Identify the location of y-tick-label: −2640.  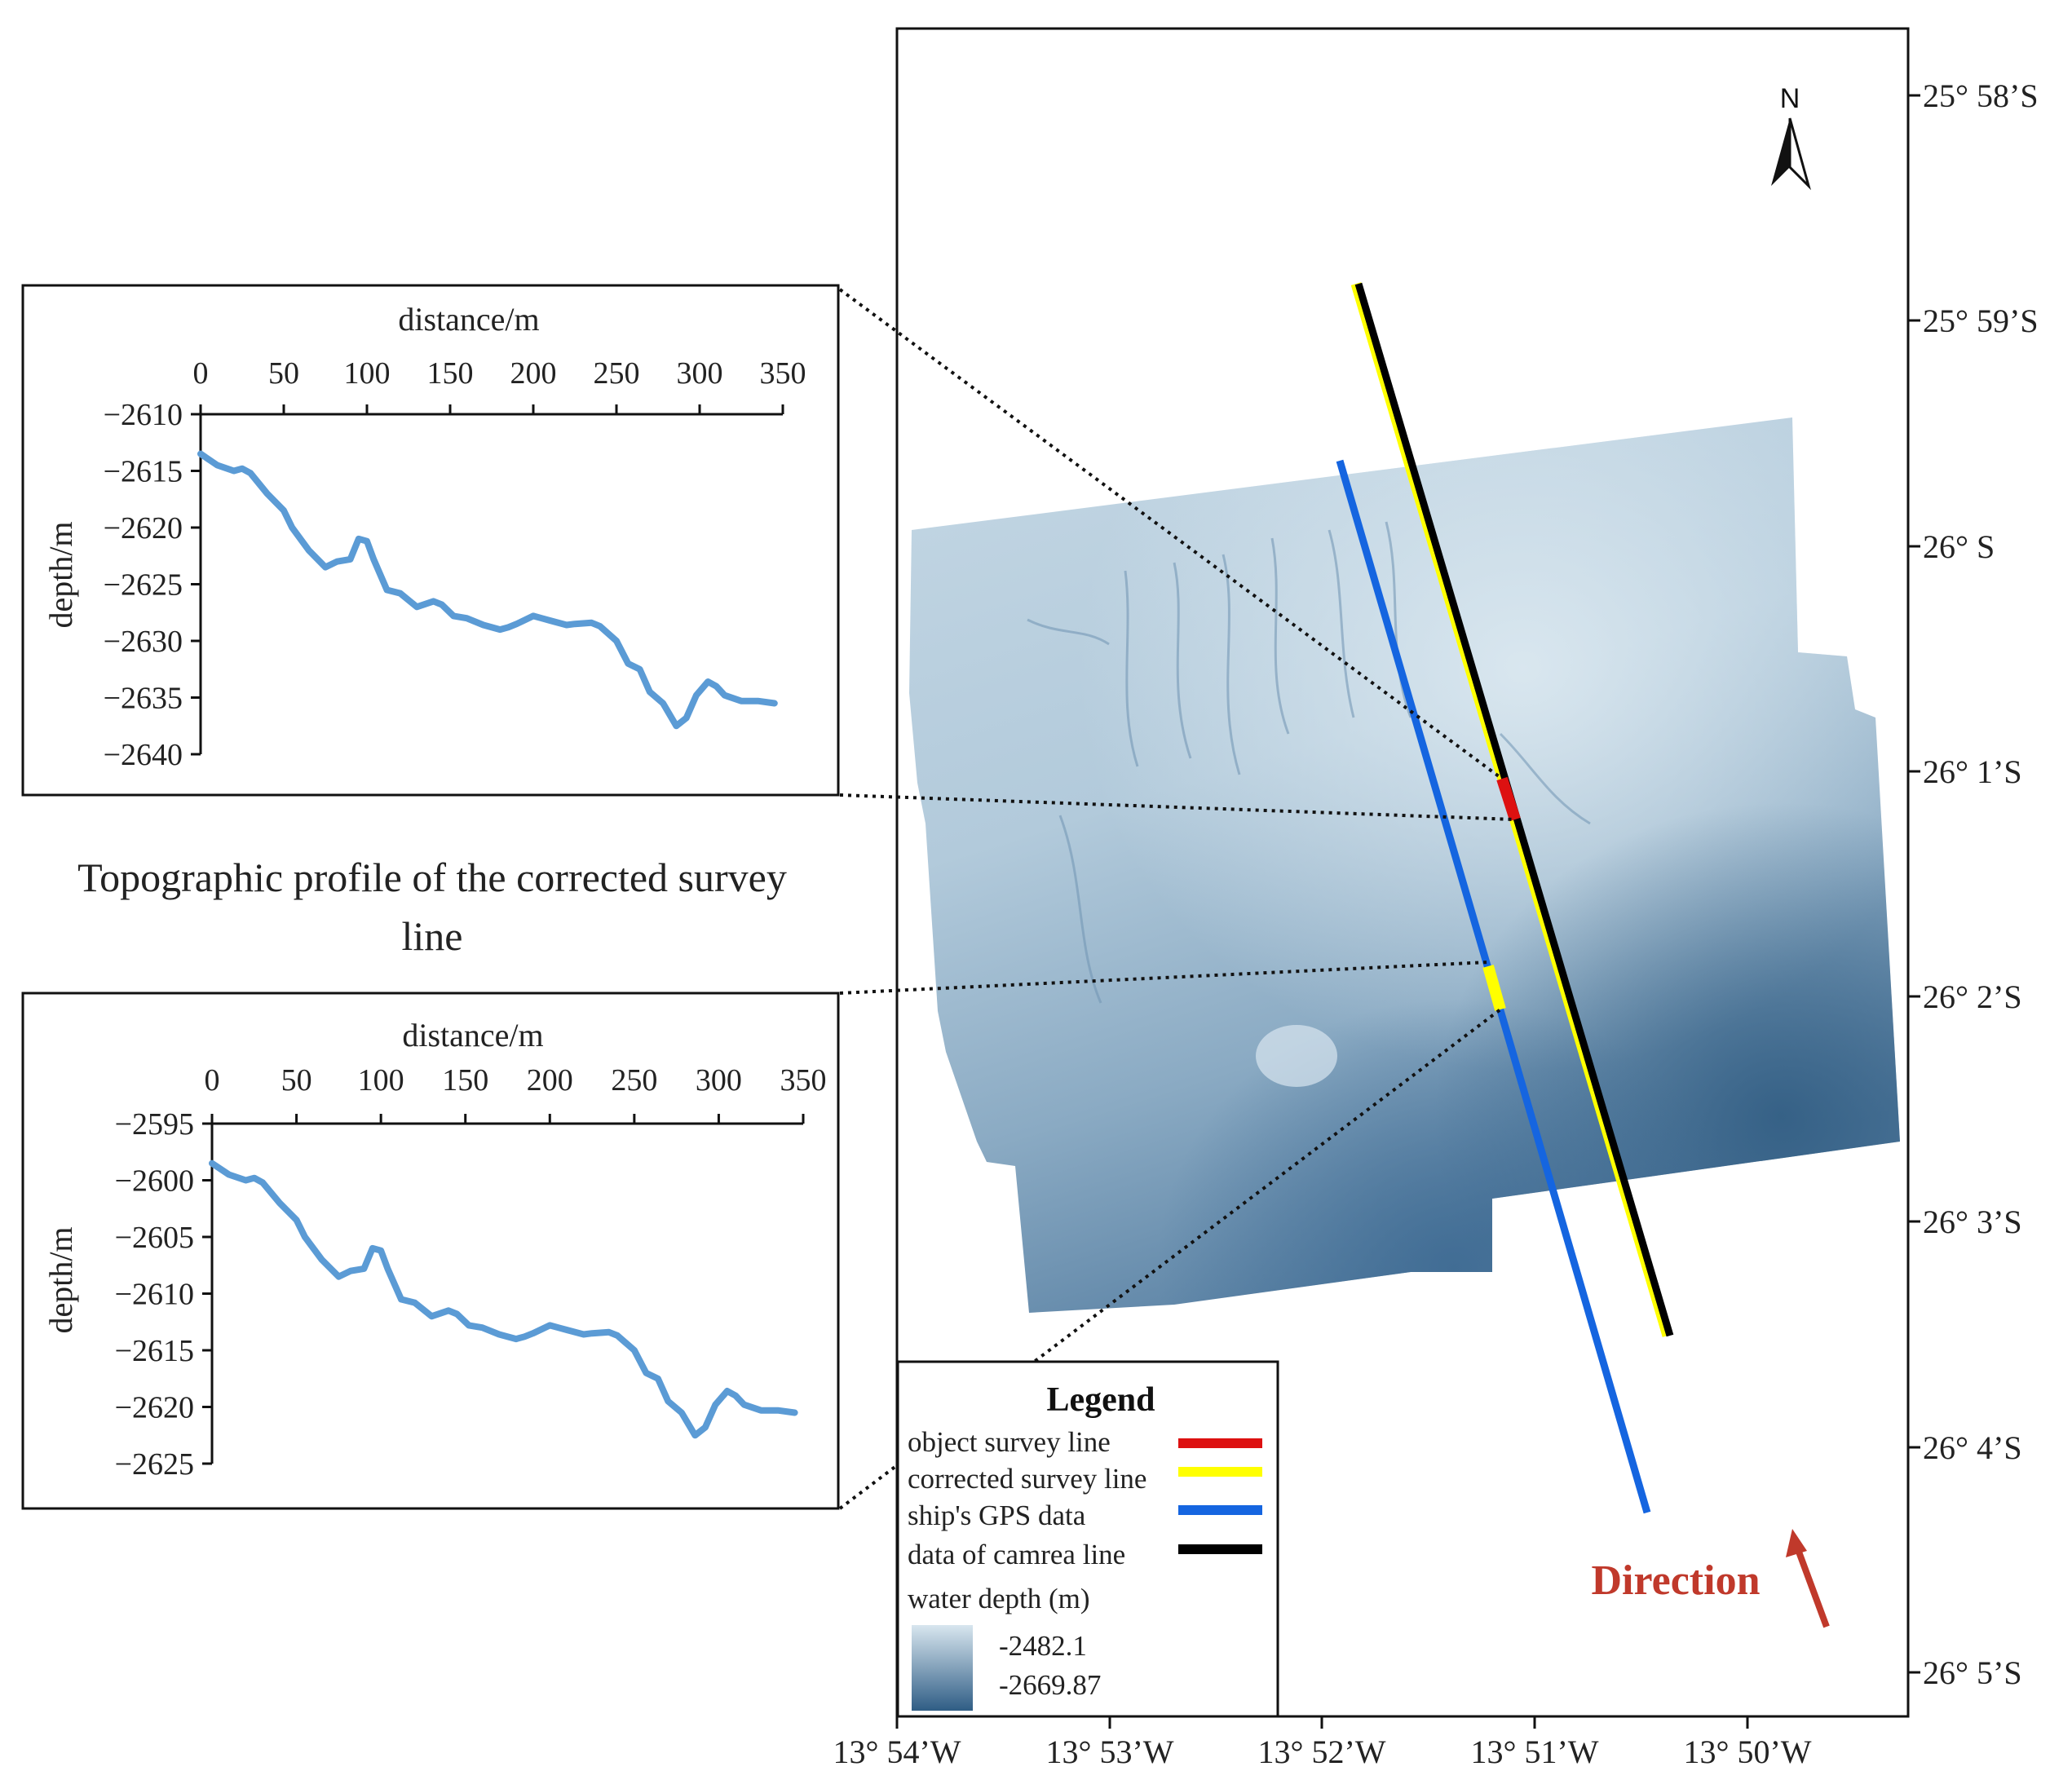
(143, 755).